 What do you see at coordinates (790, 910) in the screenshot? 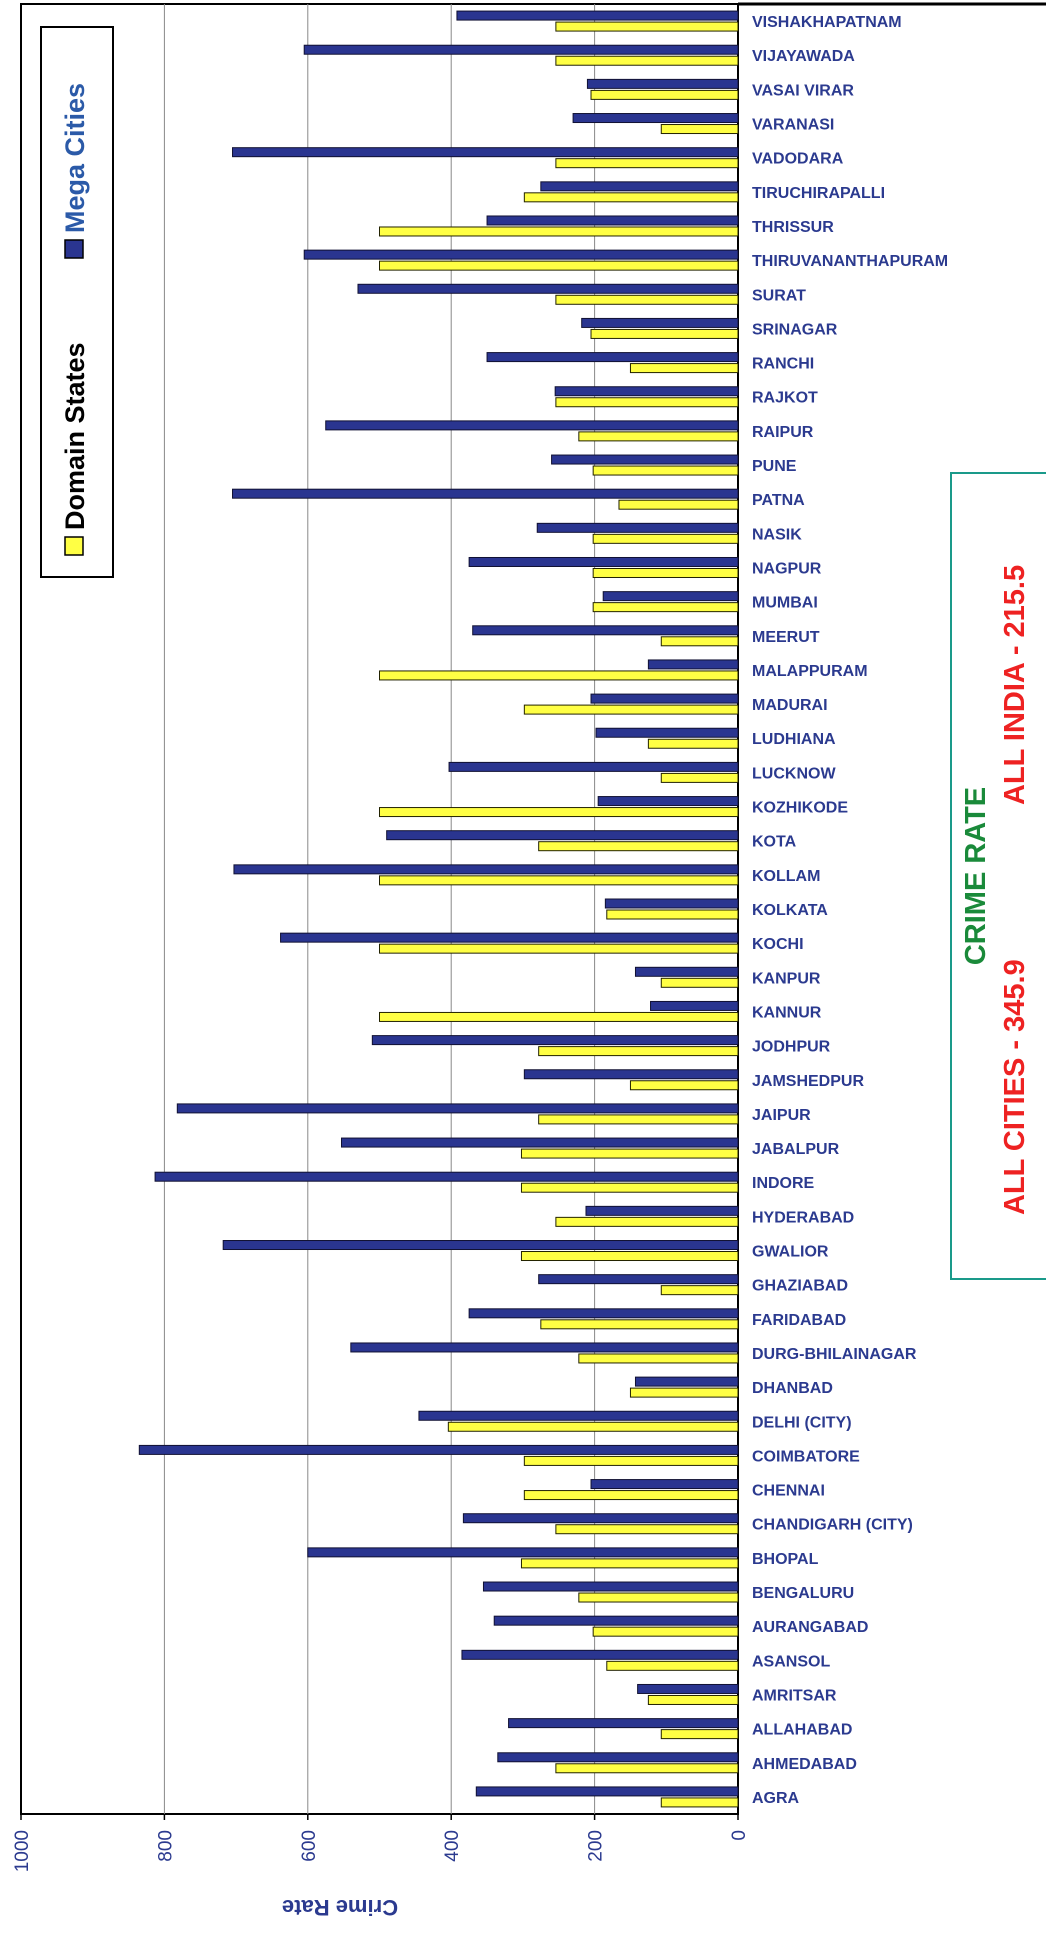
I see `city-label: KOLKATA` at bounding box center [790, 910].